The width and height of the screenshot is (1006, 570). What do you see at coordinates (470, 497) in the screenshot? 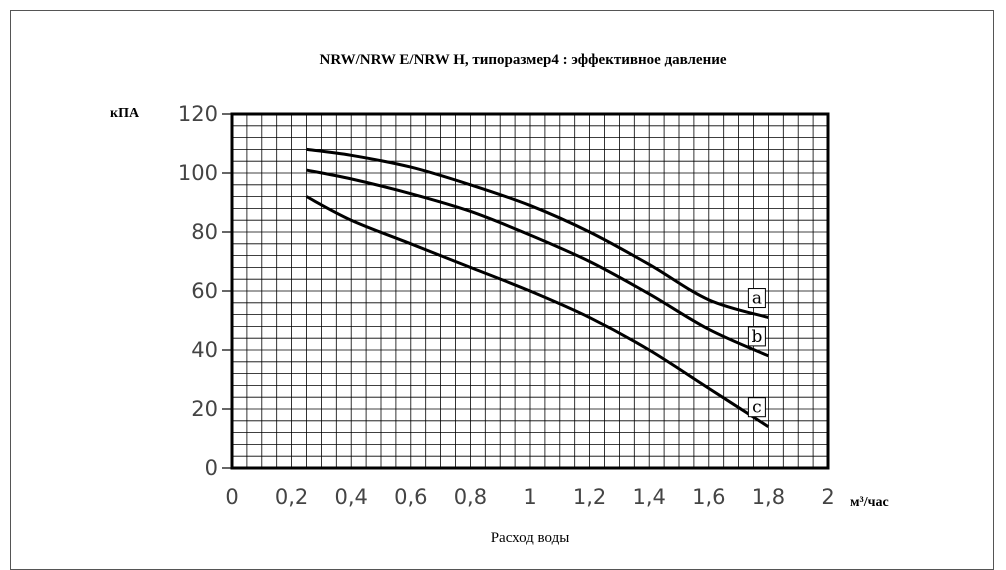
I see `x-tick-label: 0,8` at bounding box center [470, 497].